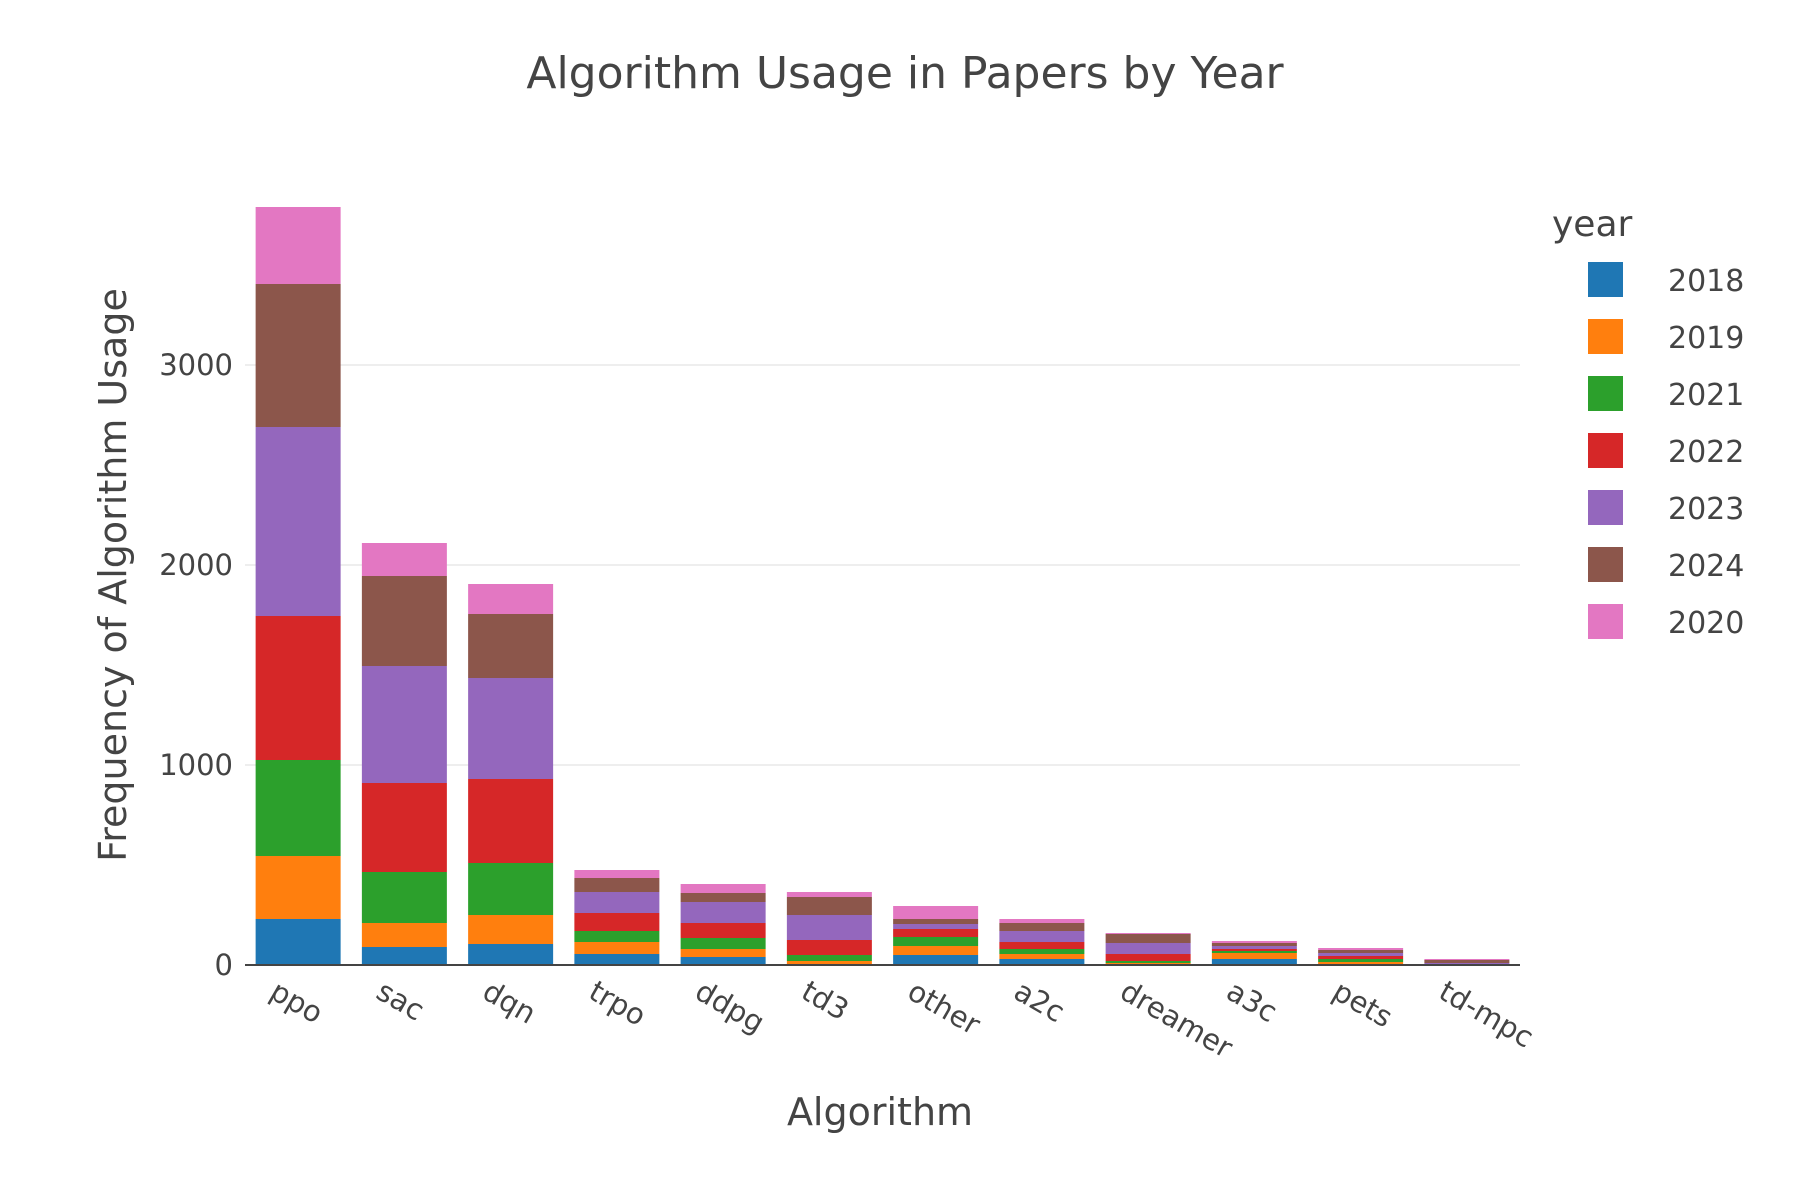 The height and width of the screenshot is (1200, 1800). I want to click on x-tick-label-trpo: trpo, so click(617, 1003).